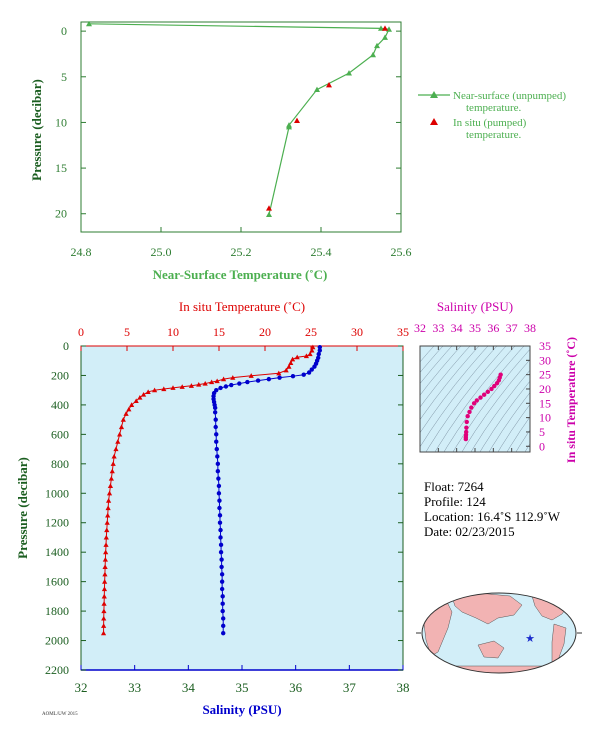 The image size is (601, 732). I want to click on ts-diagram-x-label: Salinity (PSU), so click(475, 306).